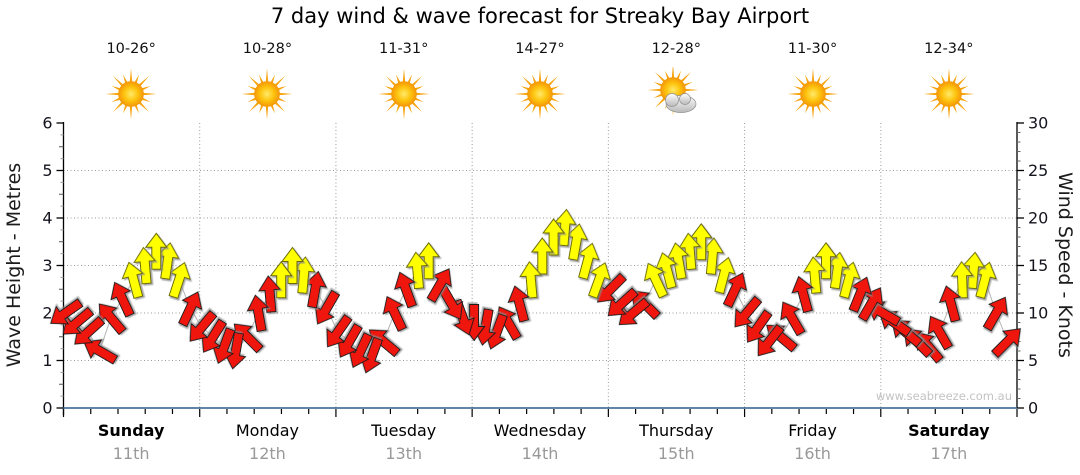  What do you see at coordinates (404, 430) in the screenshot?
I see `day-name: Tuesday` at bounding box center [404, 430].